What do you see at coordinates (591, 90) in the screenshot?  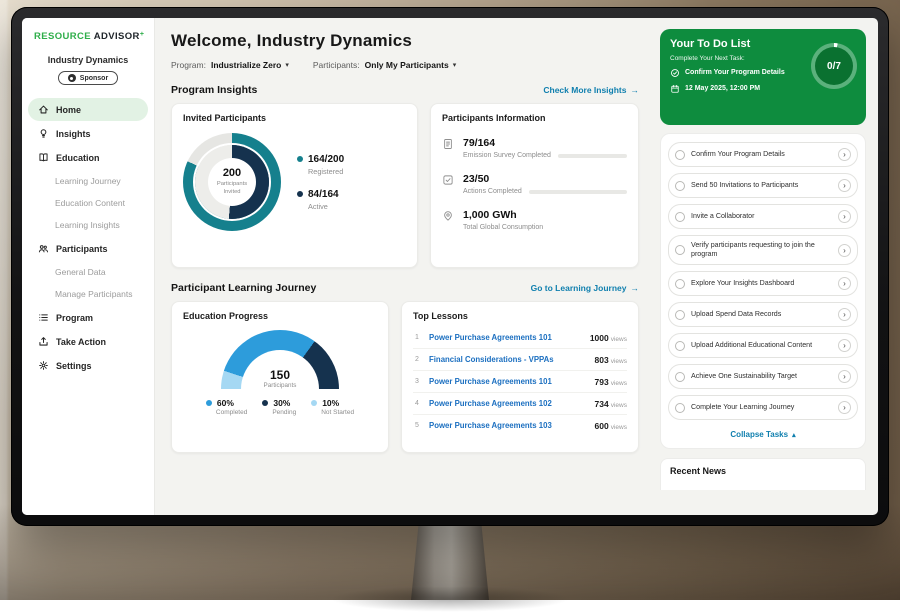 I see `check-more-insights-link: Check More Insights →` at bounding box center [591, 90].